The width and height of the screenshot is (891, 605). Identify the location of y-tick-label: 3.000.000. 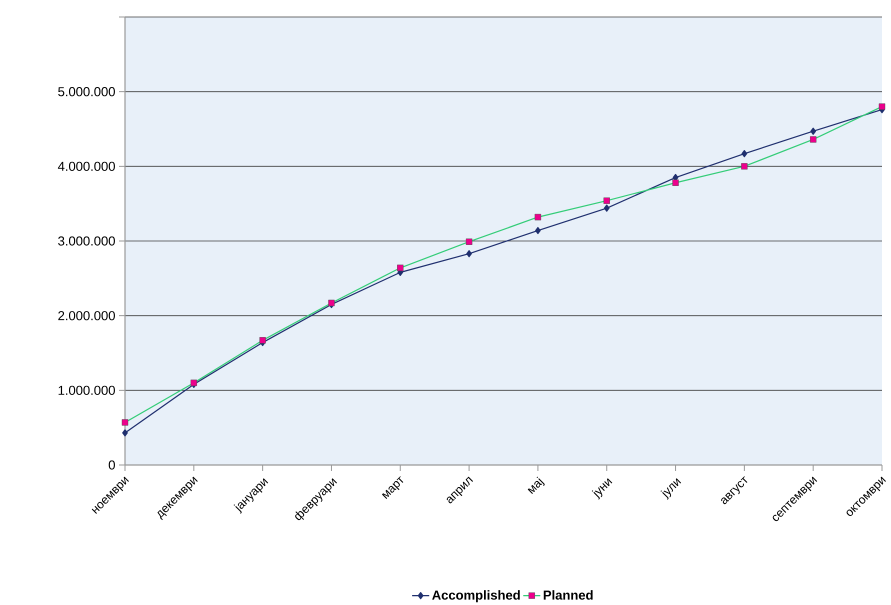
(86, 241).